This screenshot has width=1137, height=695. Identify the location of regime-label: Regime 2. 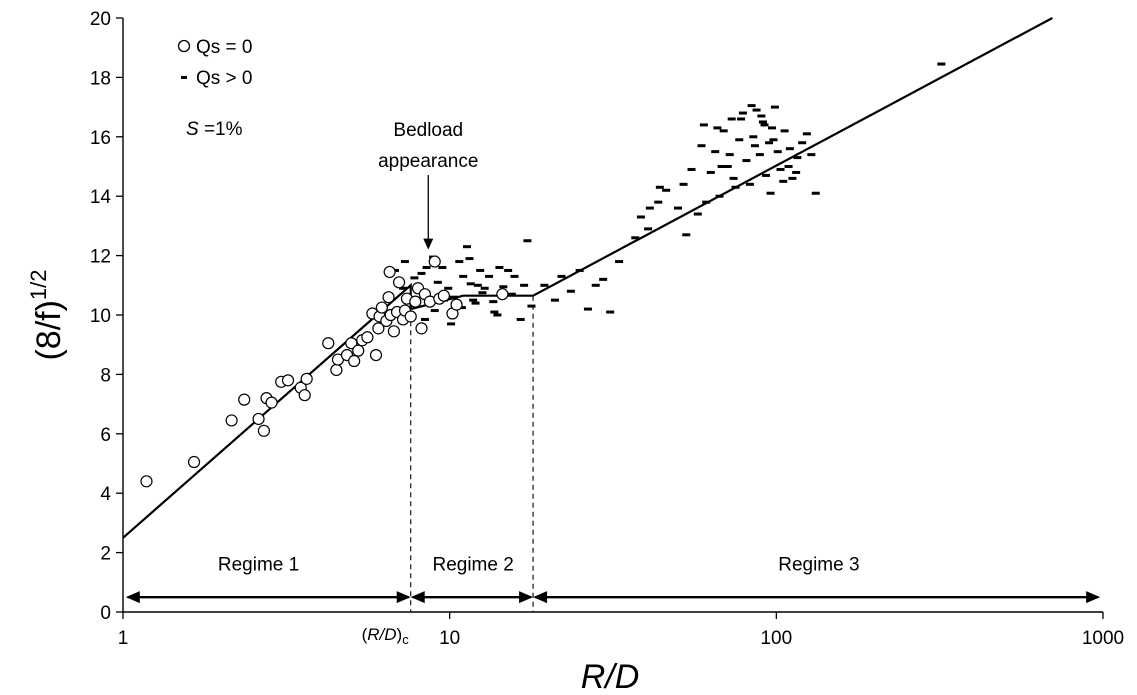
(472, 564).